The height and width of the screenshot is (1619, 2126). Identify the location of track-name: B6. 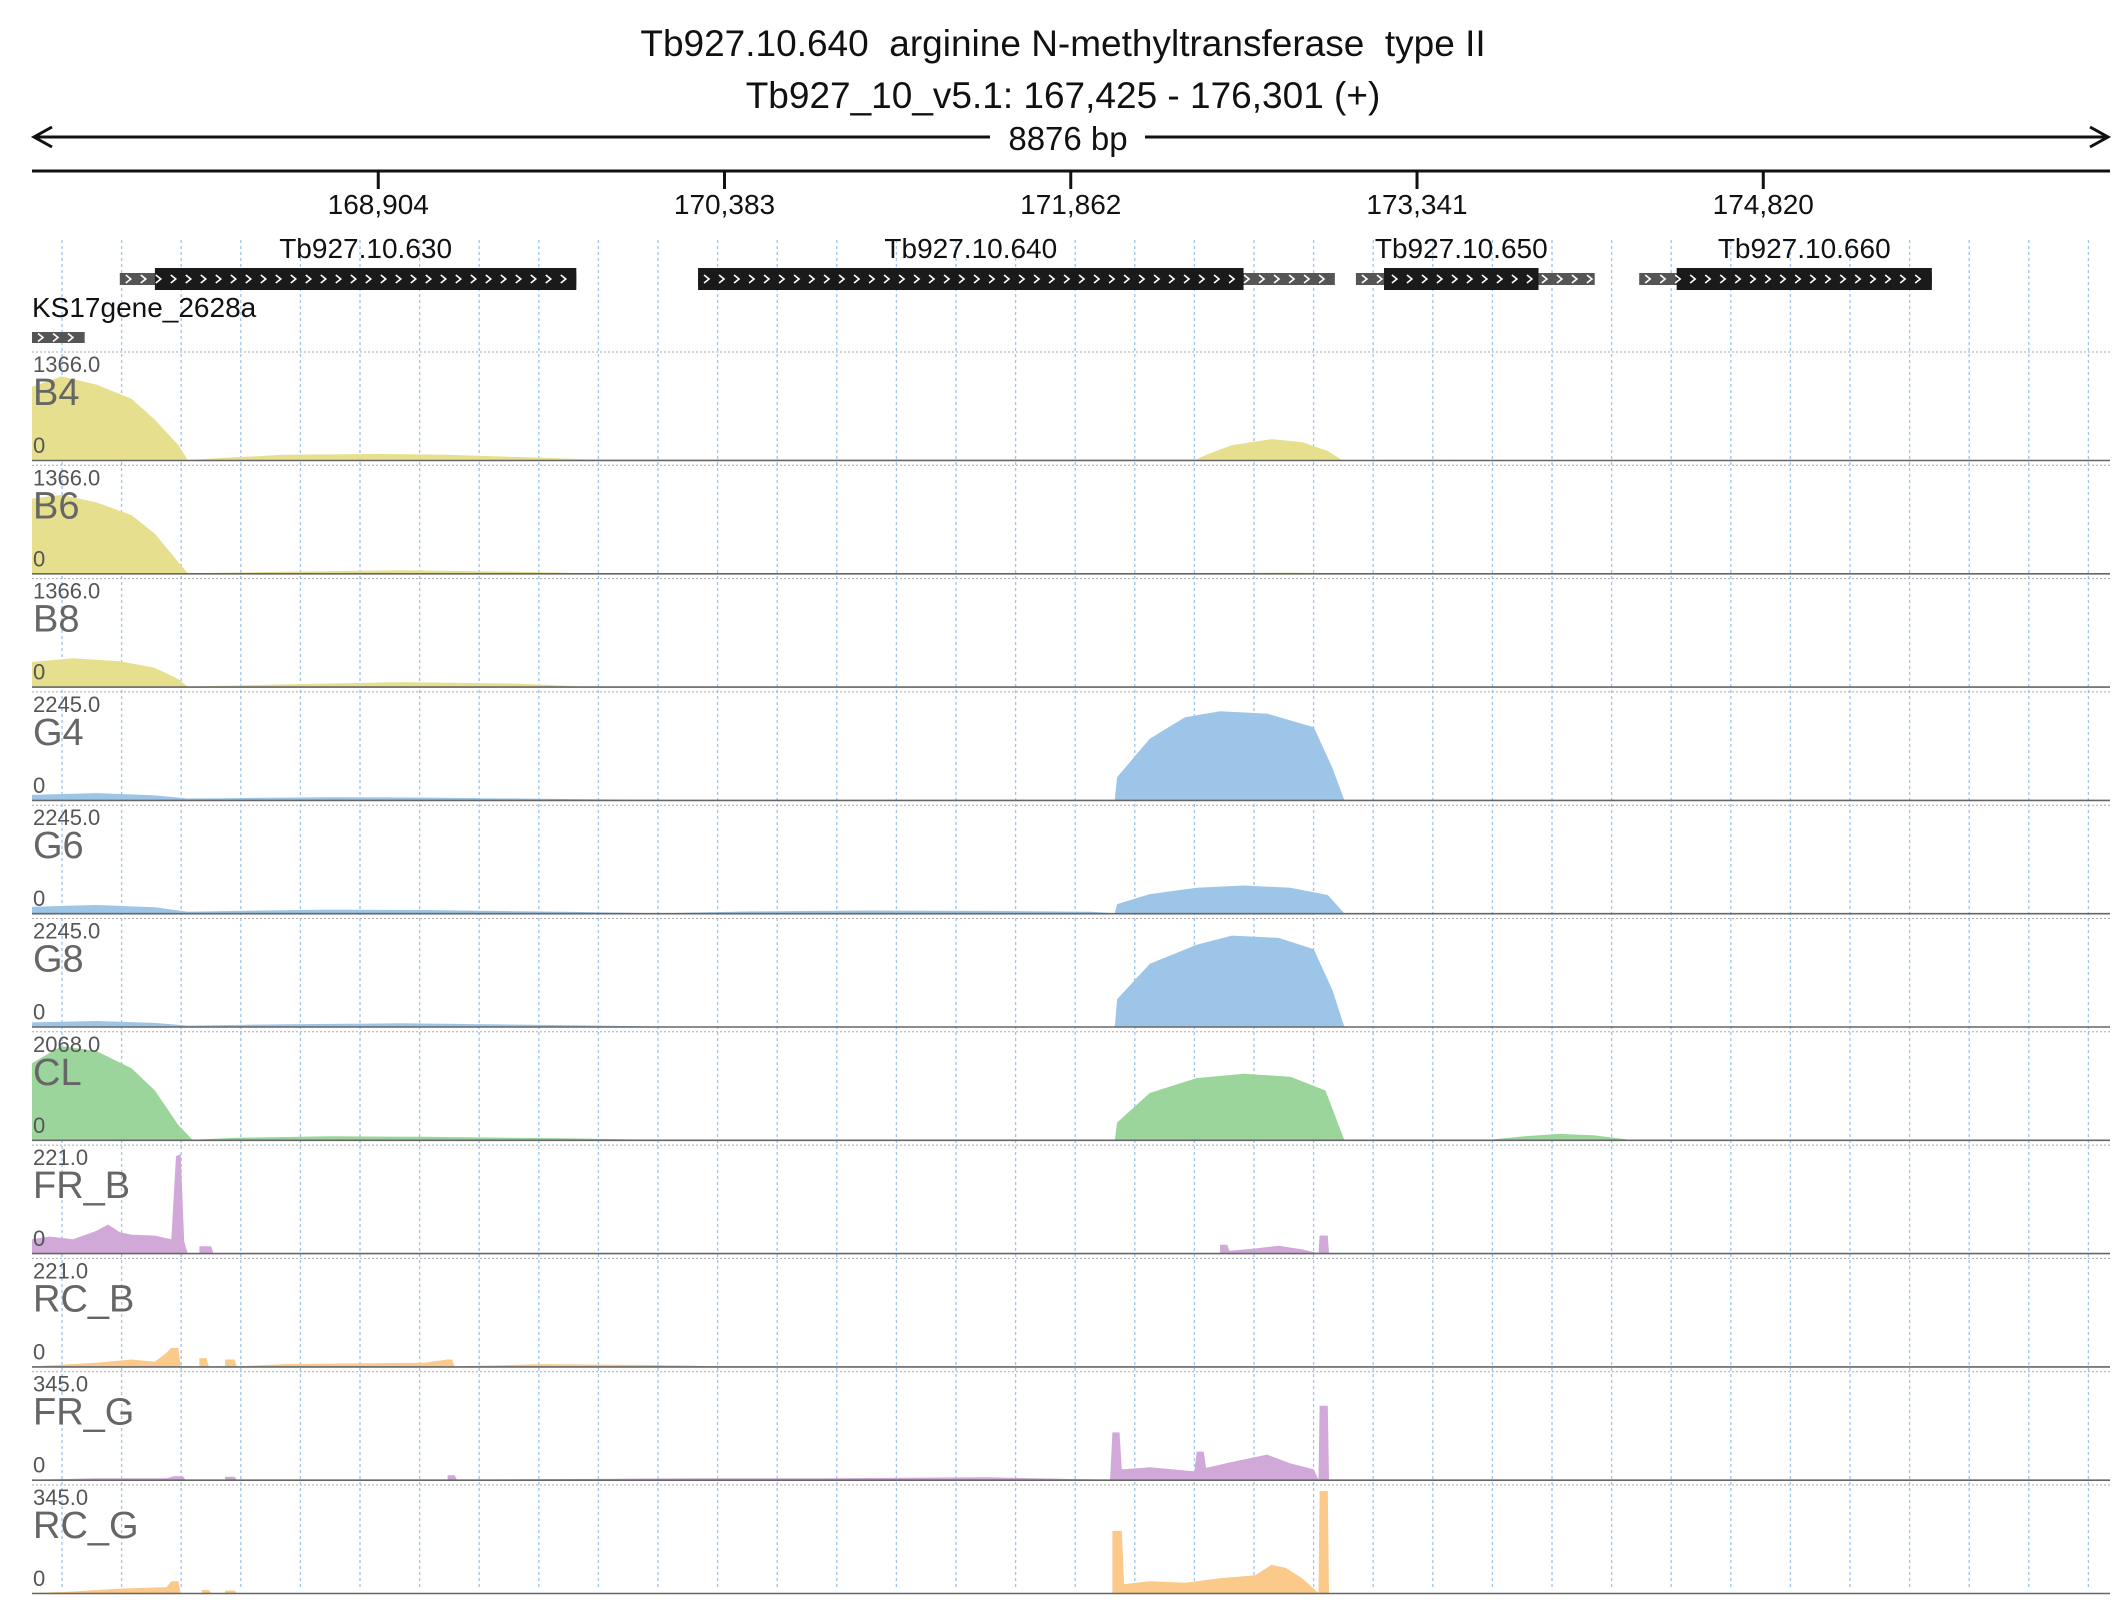
(56, 506).